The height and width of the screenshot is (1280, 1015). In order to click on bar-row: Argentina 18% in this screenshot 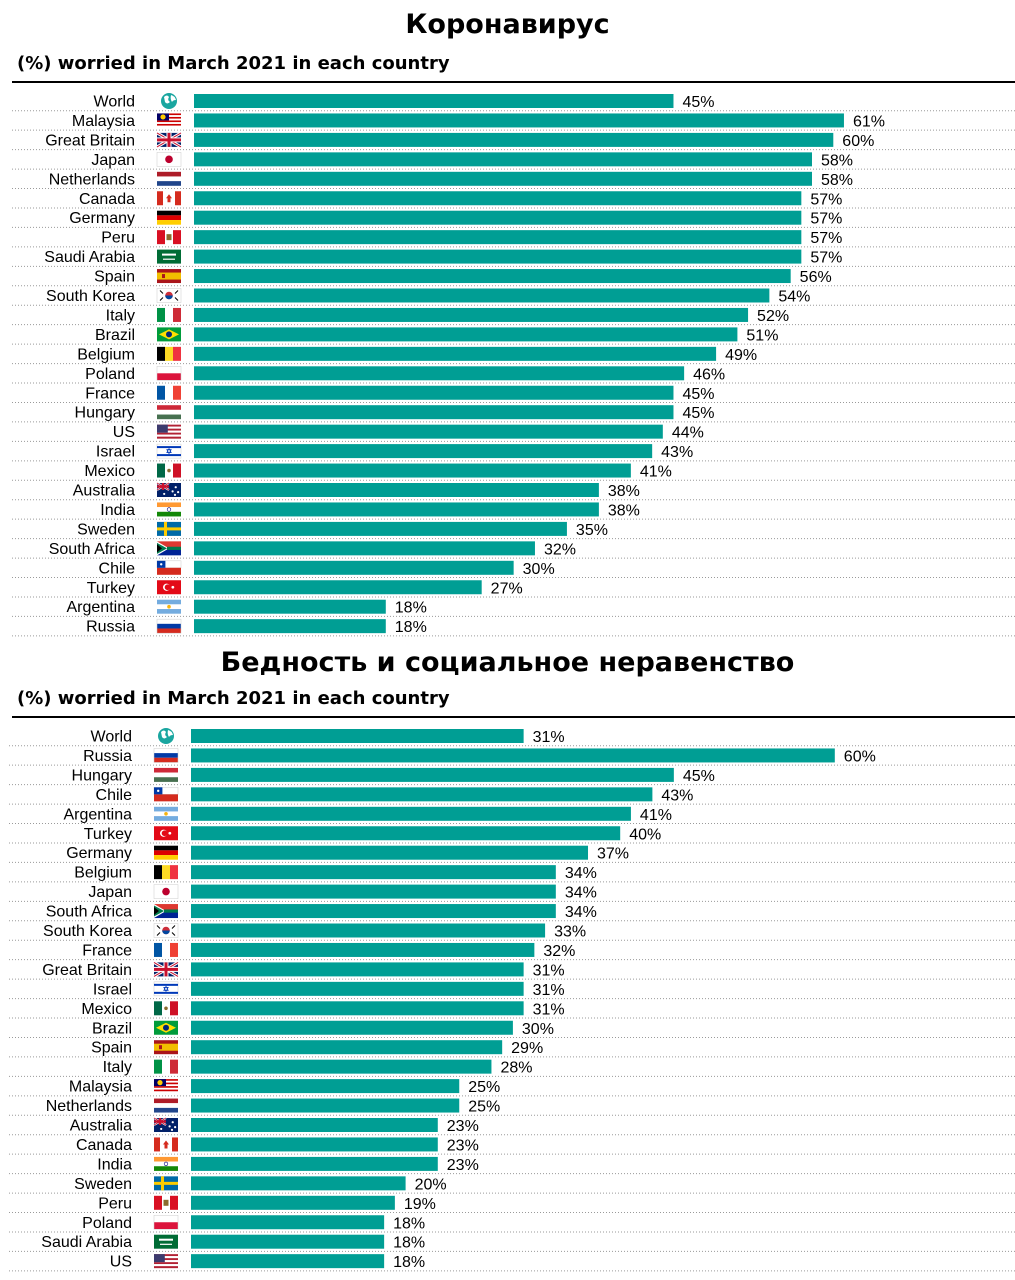, I will do `click(513, 608)`.